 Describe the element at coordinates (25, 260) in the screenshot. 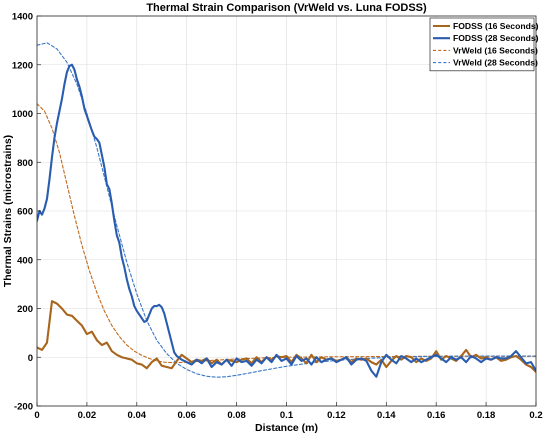

I see `y-tick-label: 400` at that location.